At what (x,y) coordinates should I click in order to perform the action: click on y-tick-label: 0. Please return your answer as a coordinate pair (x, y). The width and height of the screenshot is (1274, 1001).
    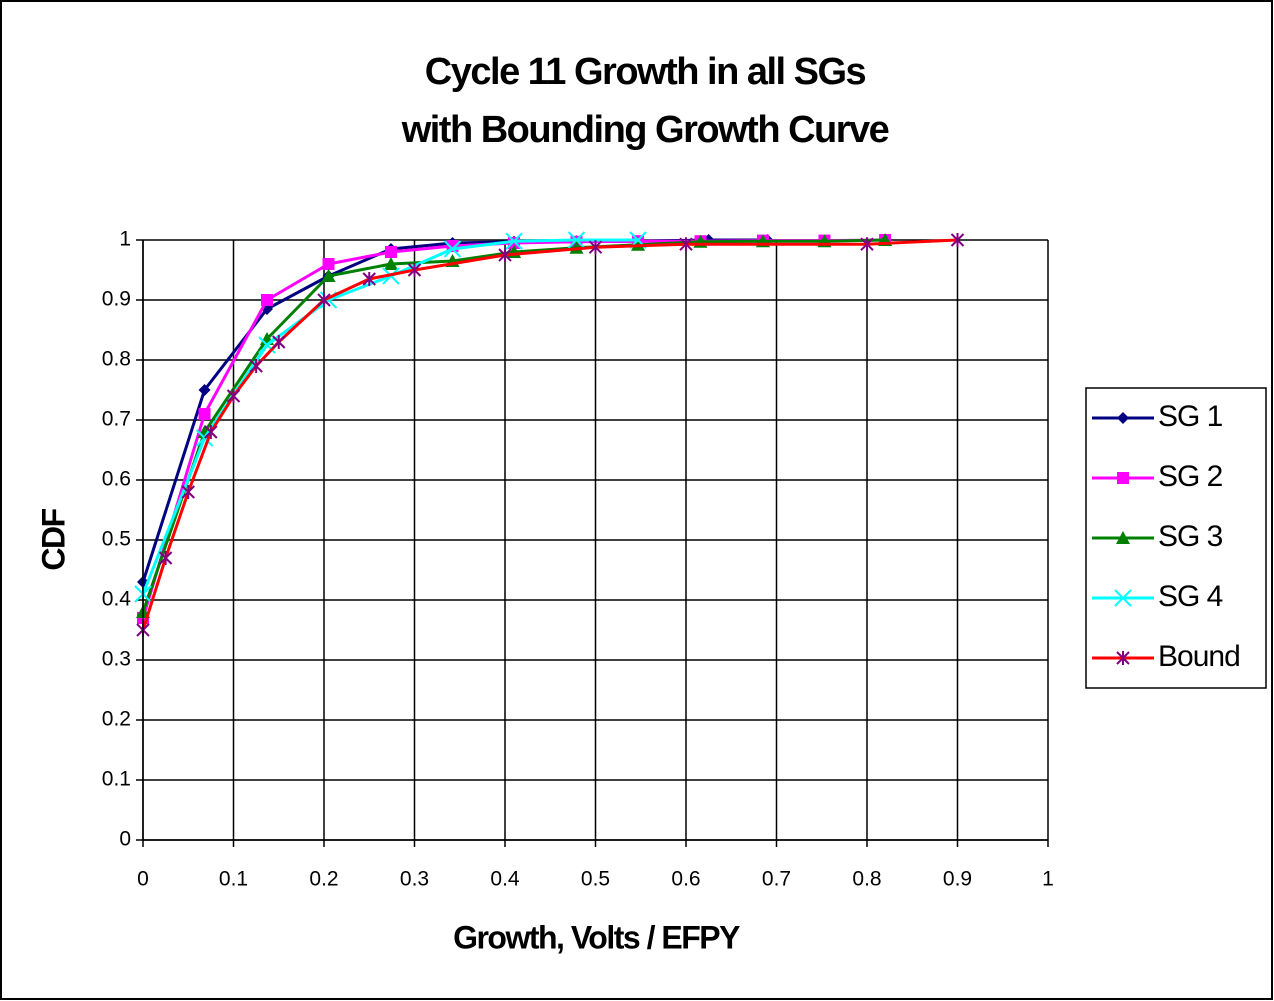
    Looking at the image, I should click on (125, 839).